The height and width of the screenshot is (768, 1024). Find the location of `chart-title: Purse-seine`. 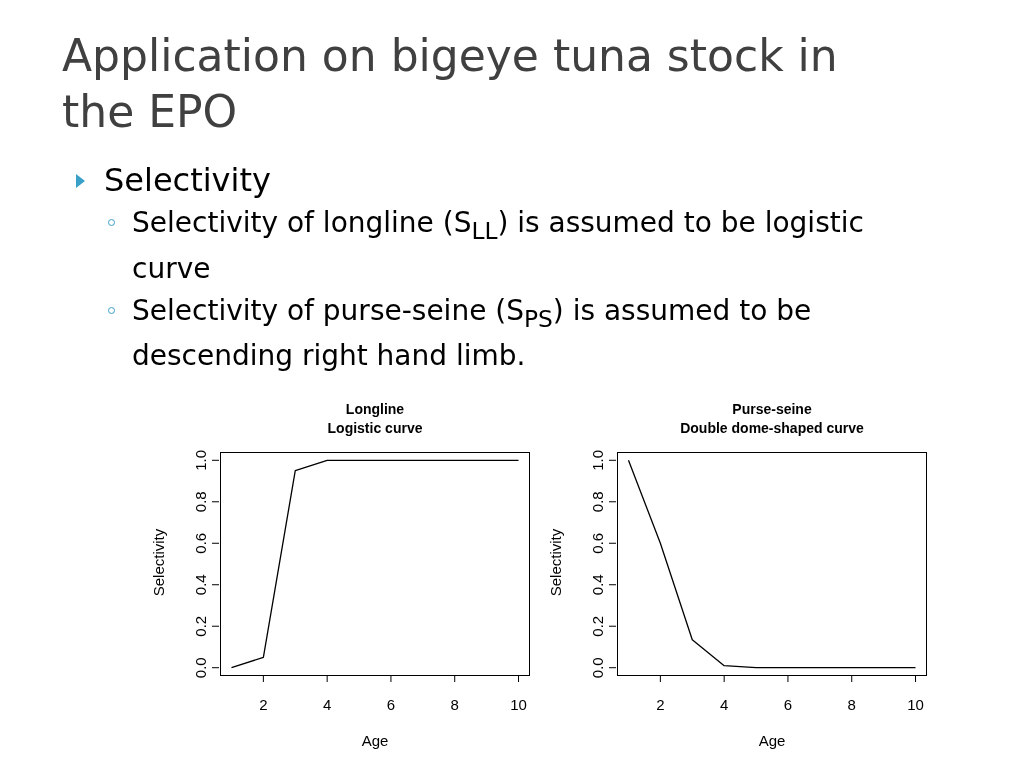

chart-title: Purse-seine is located at coordinates (772, 409).